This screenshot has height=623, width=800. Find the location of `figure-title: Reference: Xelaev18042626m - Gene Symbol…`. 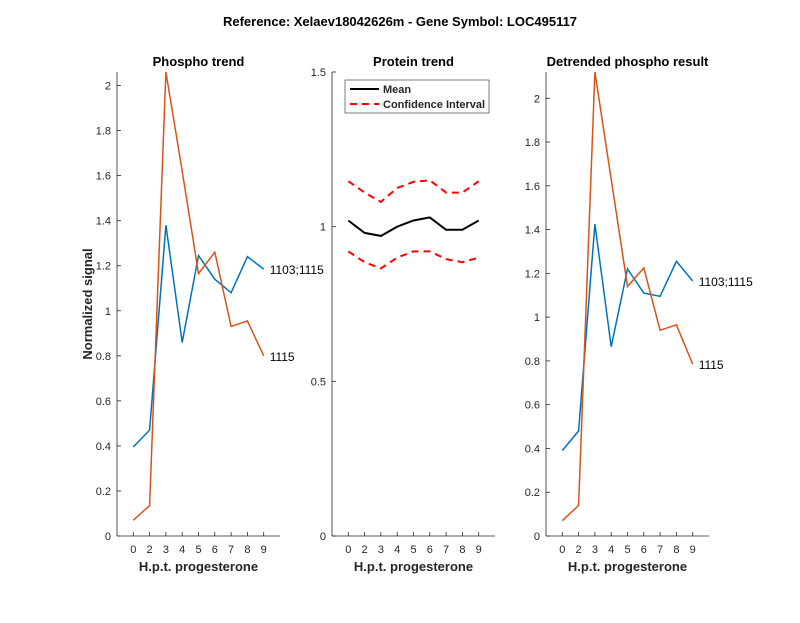

figure-title: Reference: Xelaev18042626m - Gene Symbol… is located at coordinates (400, 21).